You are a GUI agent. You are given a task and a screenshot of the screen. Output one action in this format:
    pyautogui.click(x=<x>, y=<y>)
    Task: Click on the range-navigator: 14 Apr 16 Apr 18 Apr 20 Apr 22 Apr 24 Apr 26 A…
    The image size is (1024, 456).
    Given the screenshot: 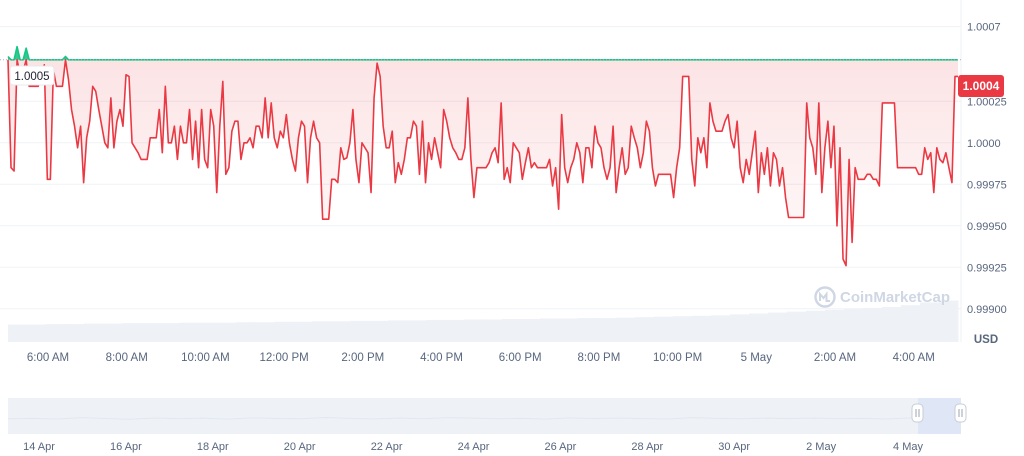 What is the action you would take?
    pyautogui.click(x=487, y=425)
    